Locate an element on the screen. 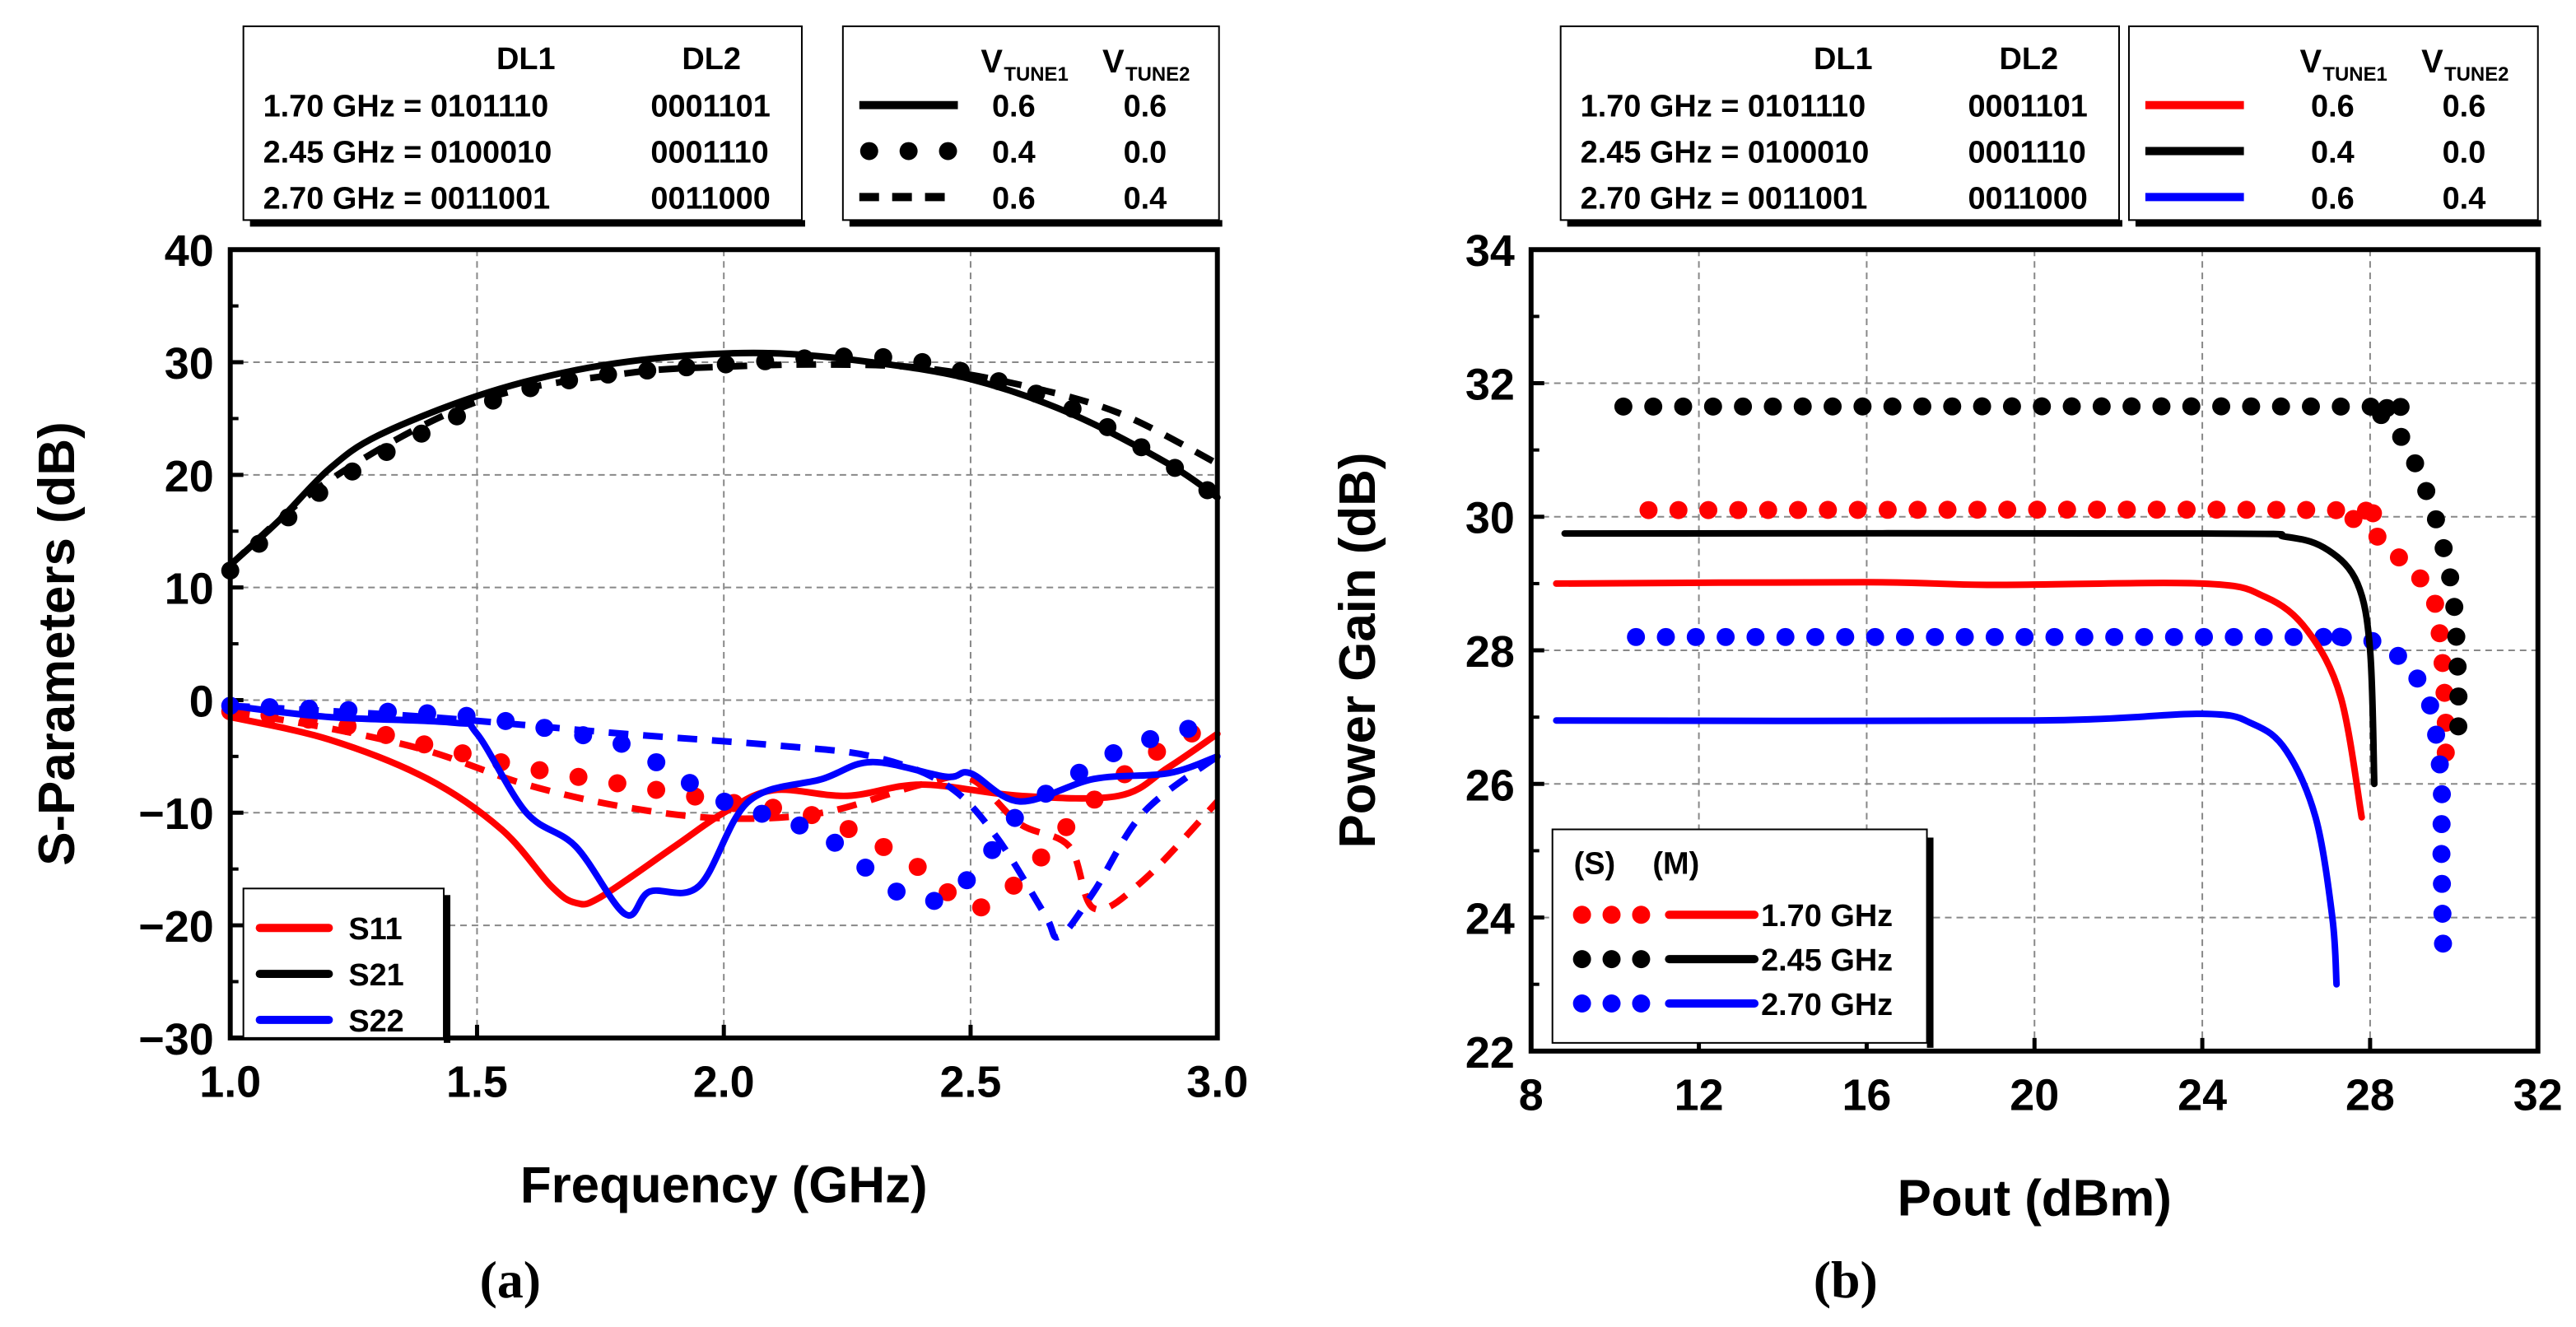 This screenshot has height=1327, width=2576. state-table-shadow is located at coordinates (1844, 224).